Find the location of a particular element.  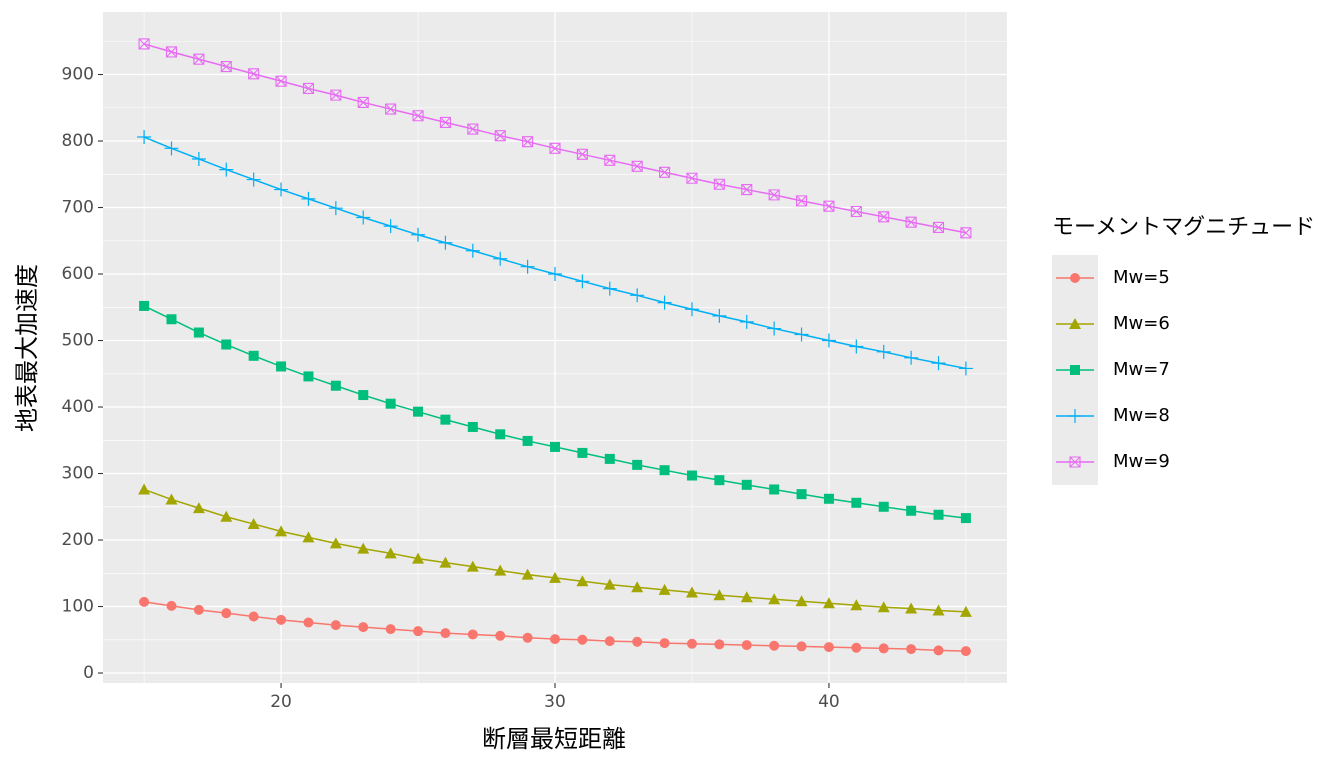

legend-label: Mw=6 is located at coordinates (1141, 323).